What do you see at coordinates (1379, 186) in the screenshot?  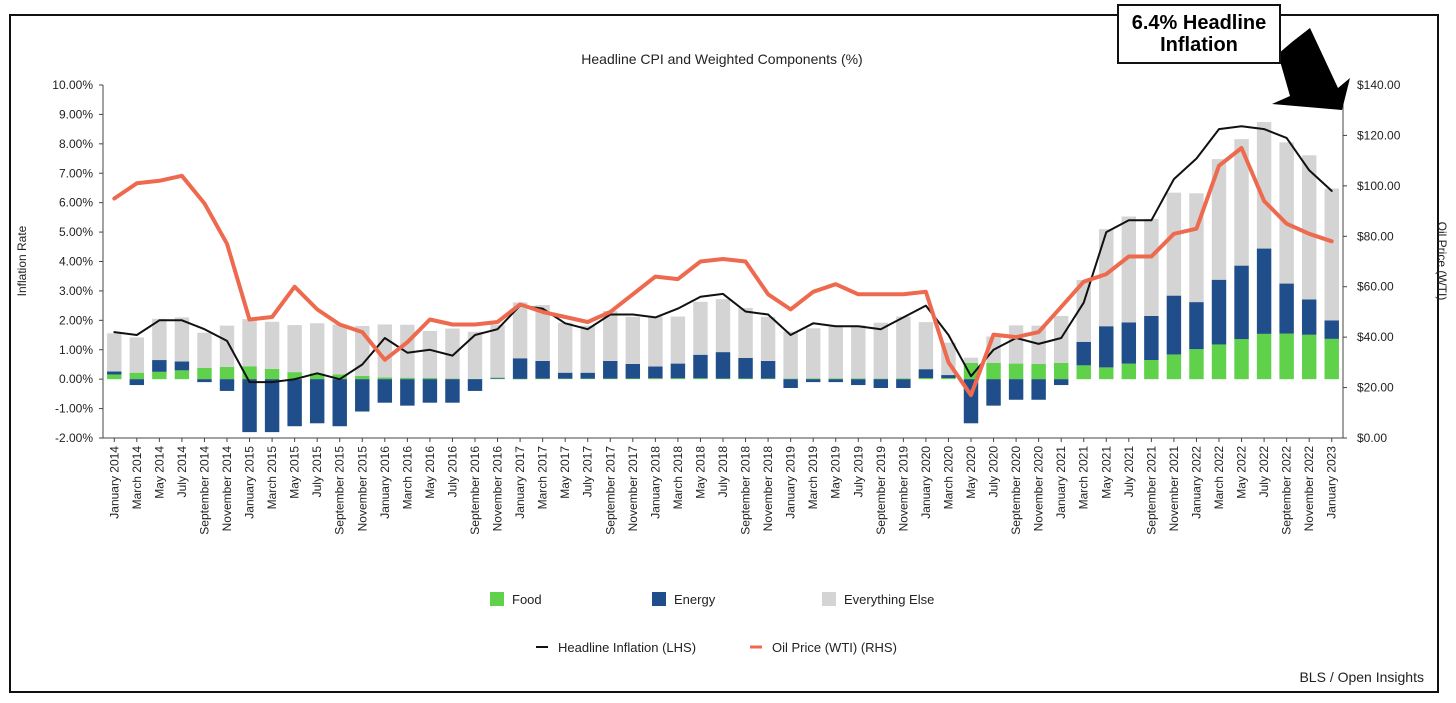 I see `y2-tick-label: $100.00` at bounding box center [1379, 186].